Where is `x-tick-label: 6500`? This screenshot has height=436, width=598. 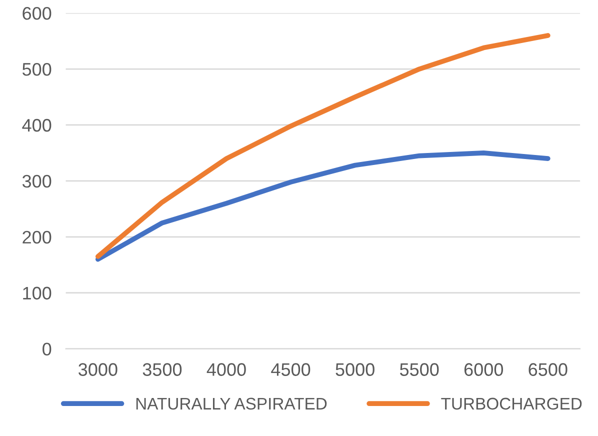 x-tick-label: 6500 is located at coordinates (548, 369).